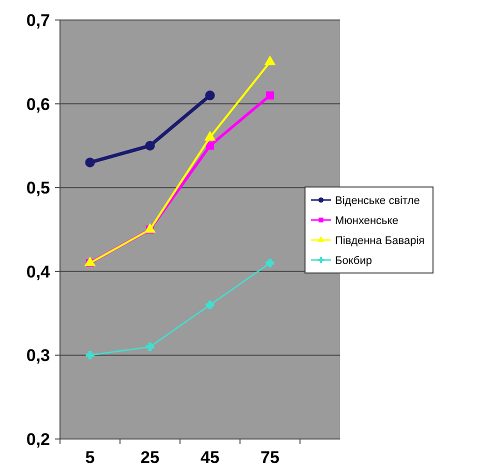 Image resolution: width=487 pixels, height=475 pixels. I want to click on y-tick-label: 0,4, so click(38, 272).